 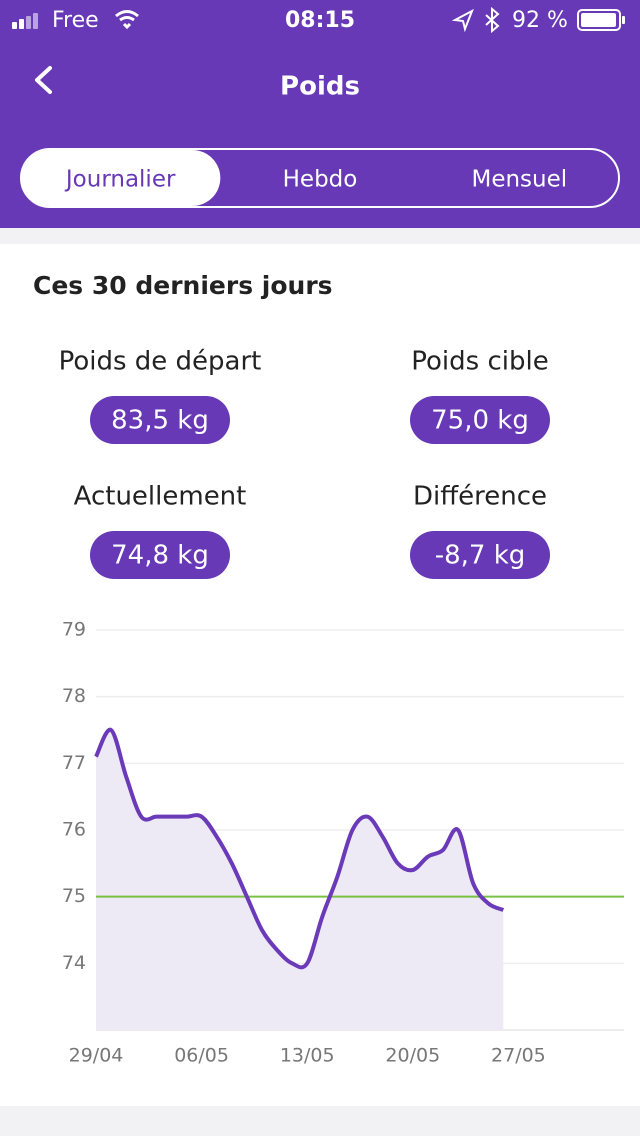 What do you see at coordinates (74, 896) in the screenshot?
I see `y-tick-label: 75` at bounding box center [74, 896].